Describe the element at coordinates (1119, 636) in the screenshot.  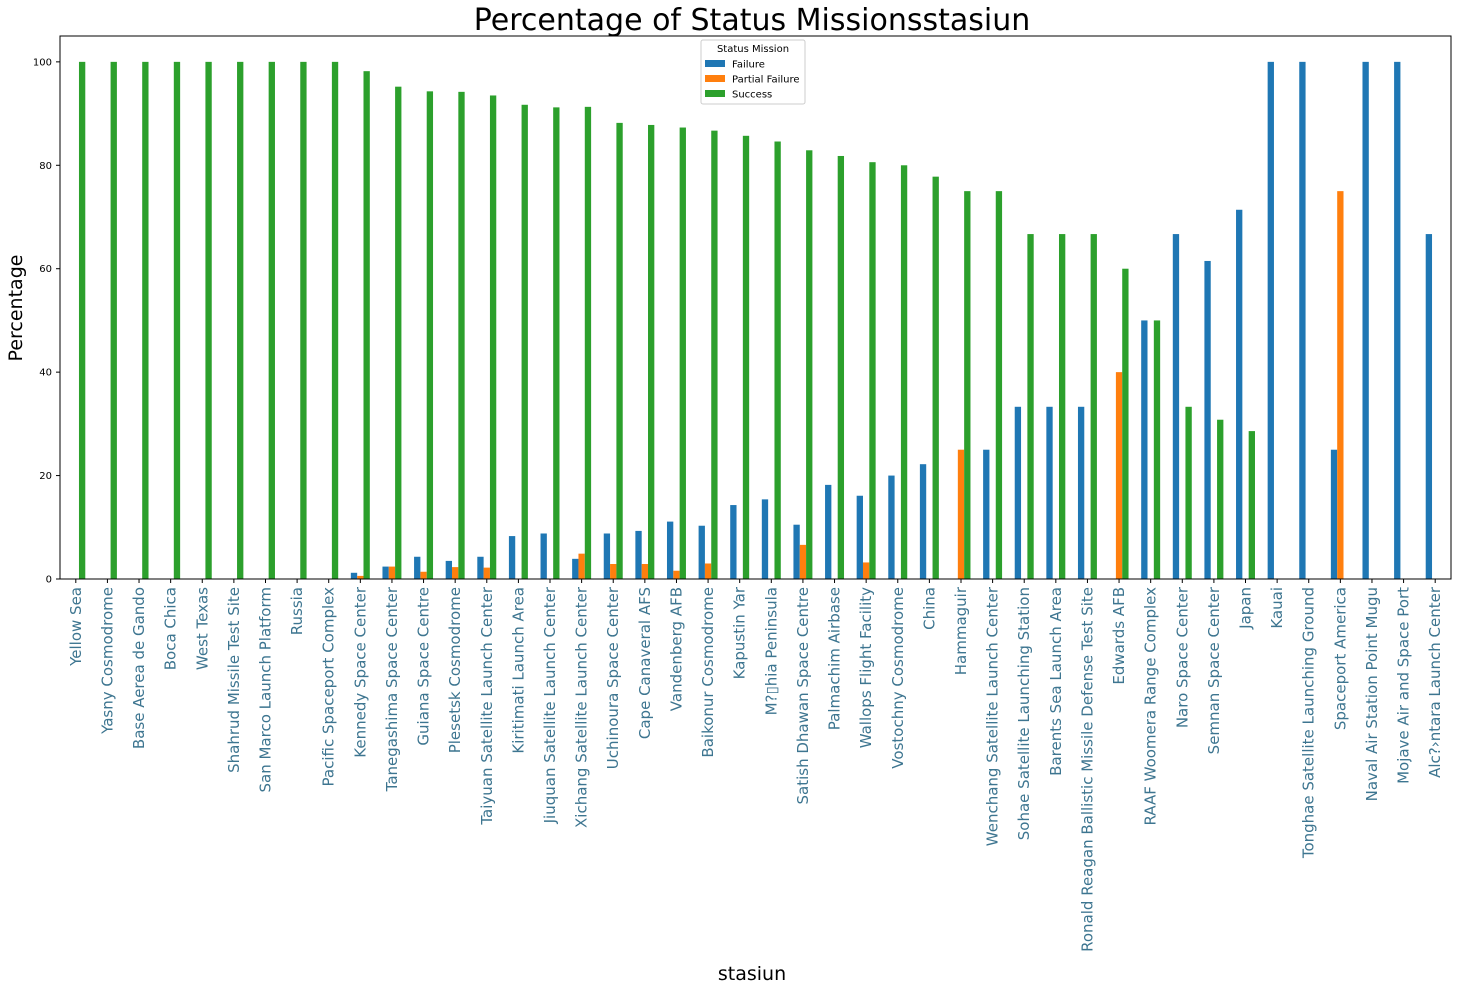
I see `x-tick-label: Edwards AFB` at that location.